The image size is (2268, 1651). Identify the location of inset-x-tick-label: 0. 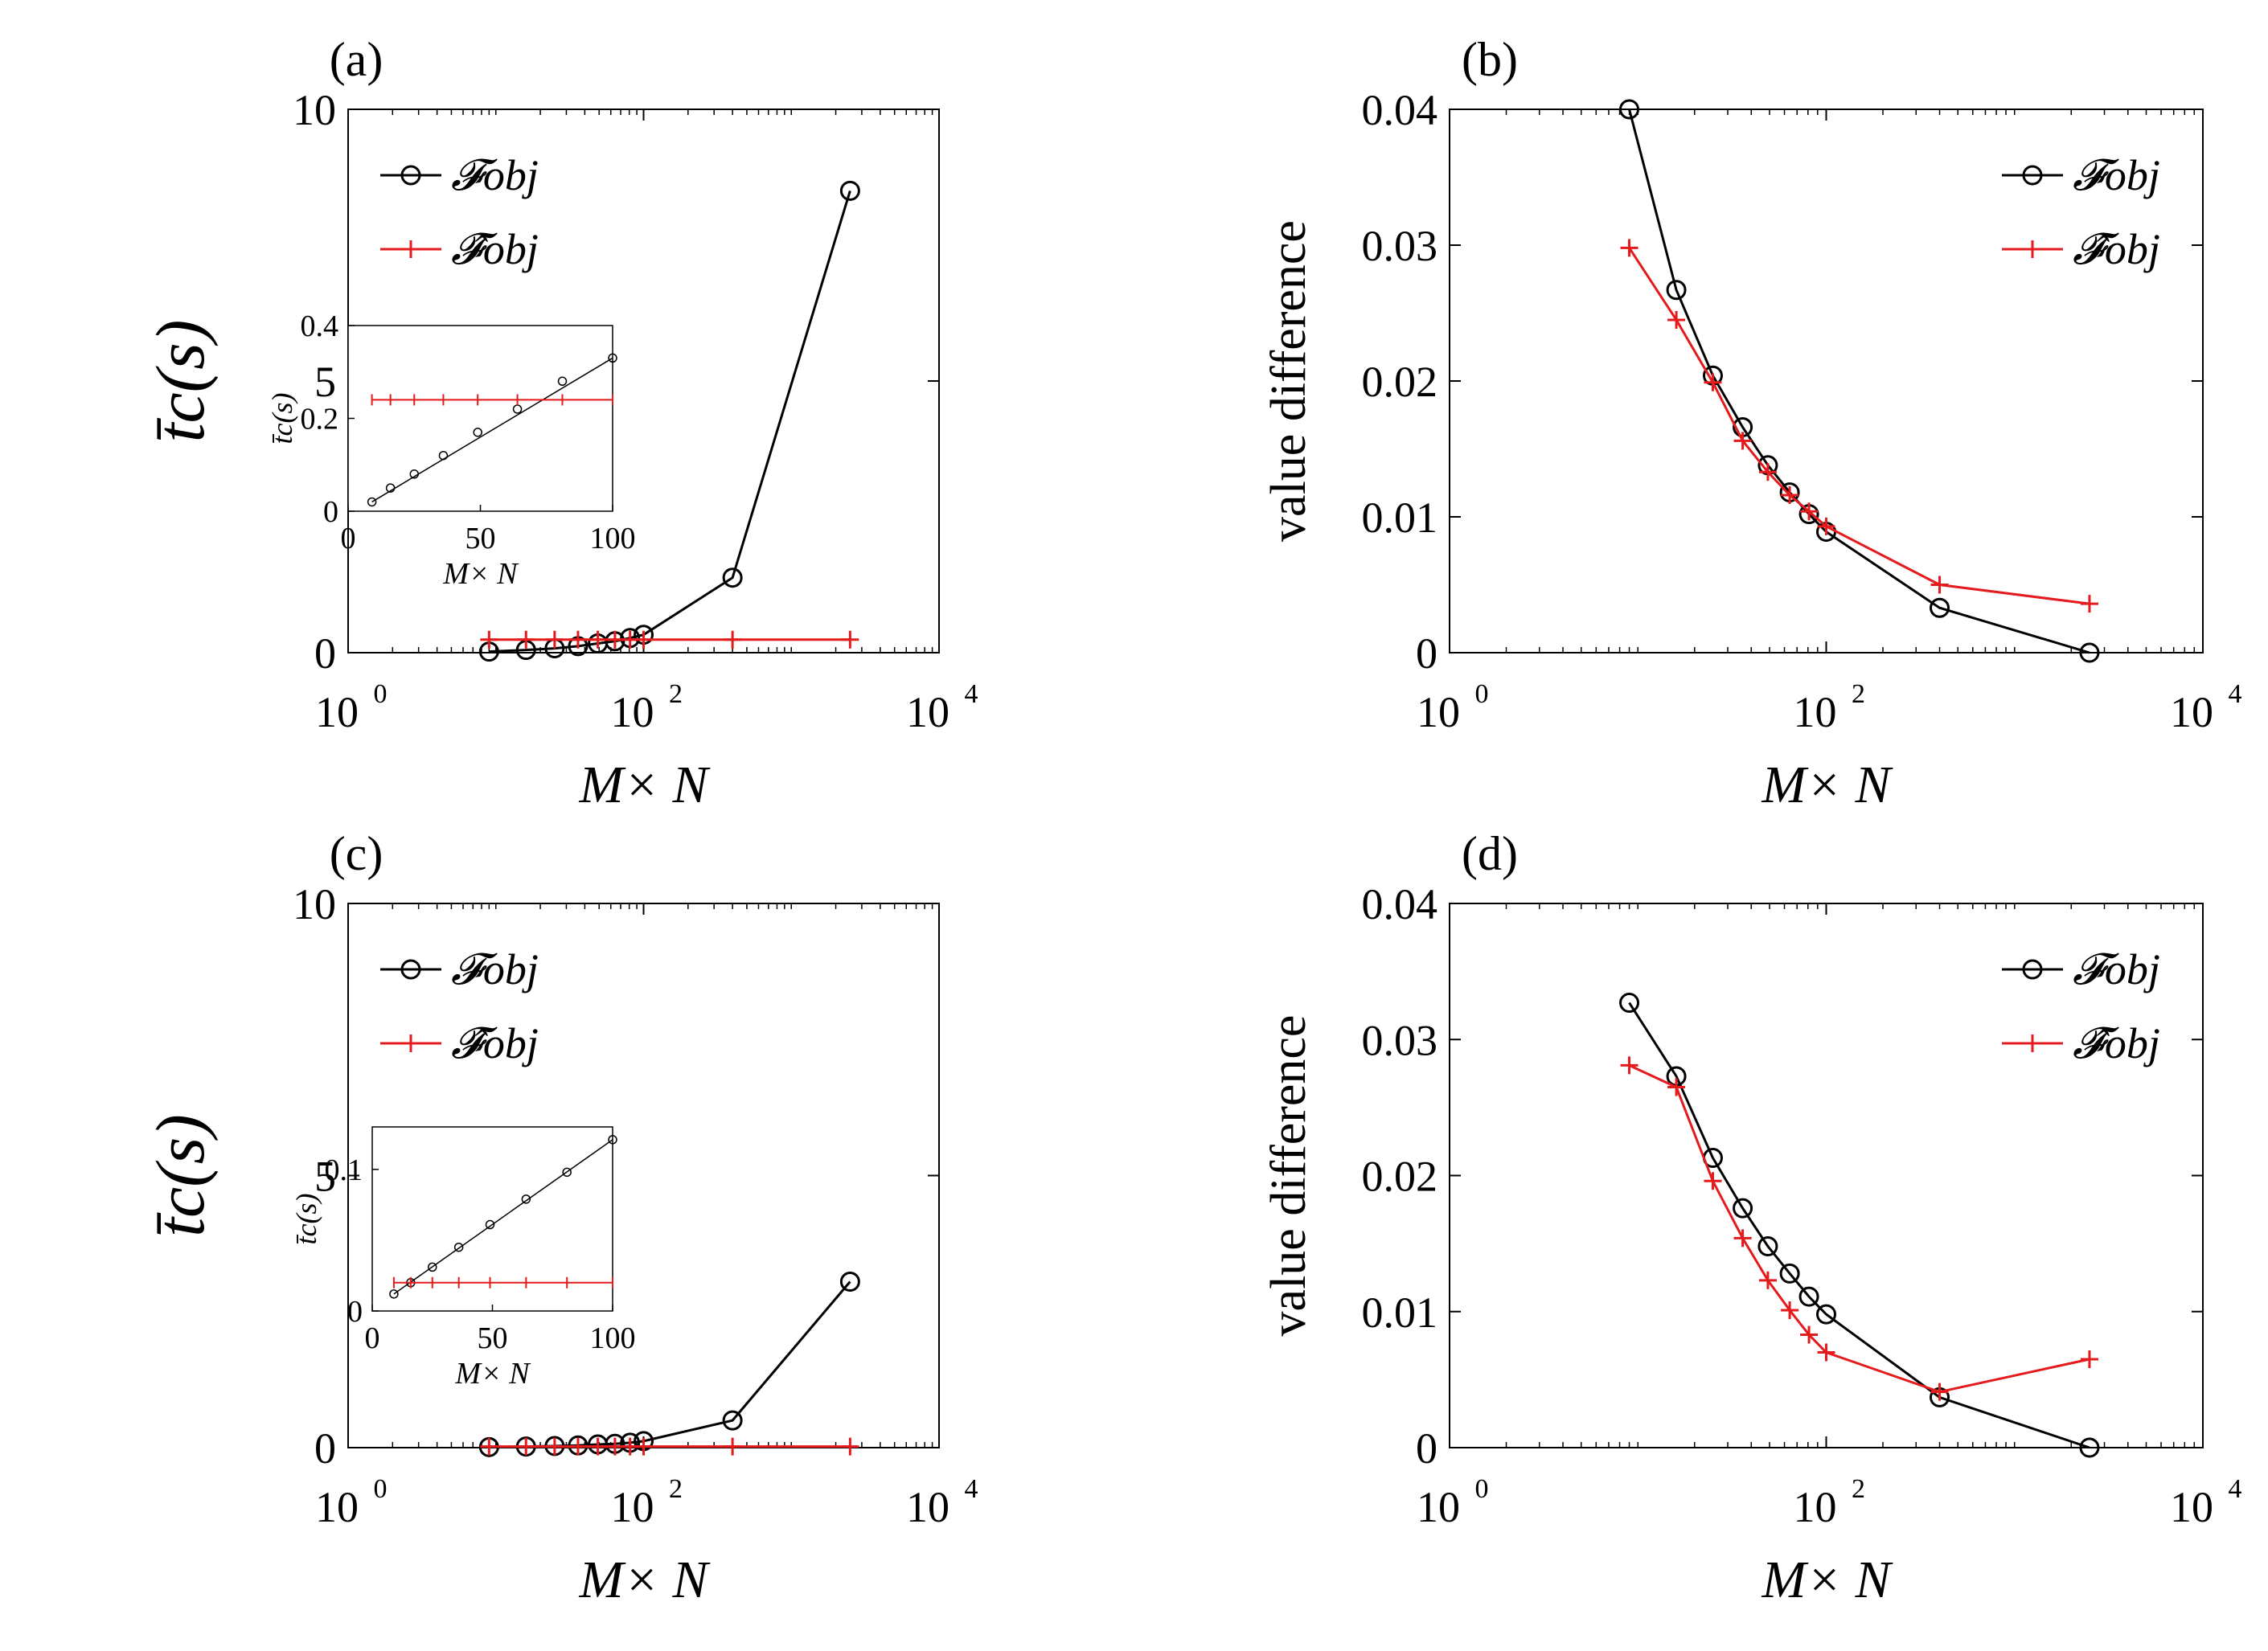
(348, 538).